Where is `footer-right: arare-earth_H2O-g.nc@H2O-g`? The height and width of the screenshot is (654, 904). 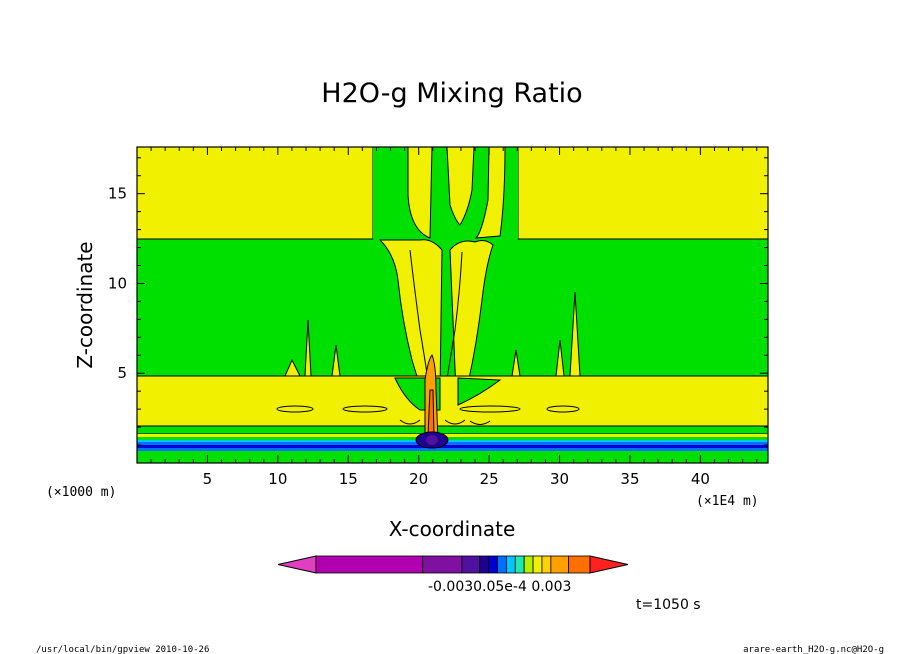
footer-right: arare-earth_H2O-g.nc@H2O-g is located at coordinates (813, 649).